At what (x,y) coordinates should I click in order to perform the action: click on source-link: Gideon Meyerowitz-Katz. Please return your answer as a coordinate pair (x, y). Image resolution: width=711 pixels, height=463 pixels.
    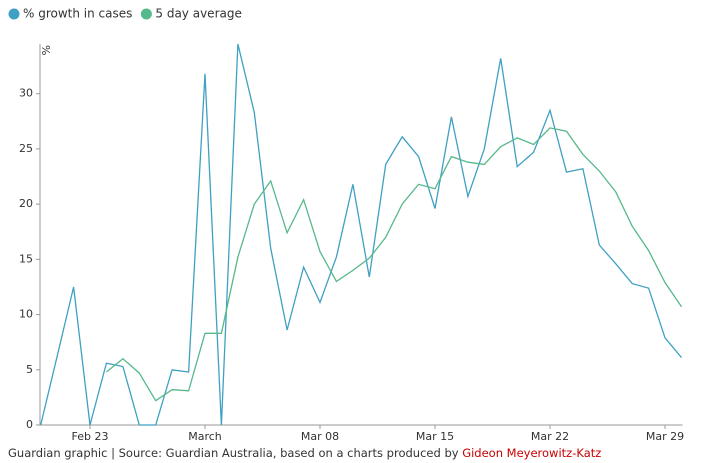
    Looking at the image, I should click on (531, 453).